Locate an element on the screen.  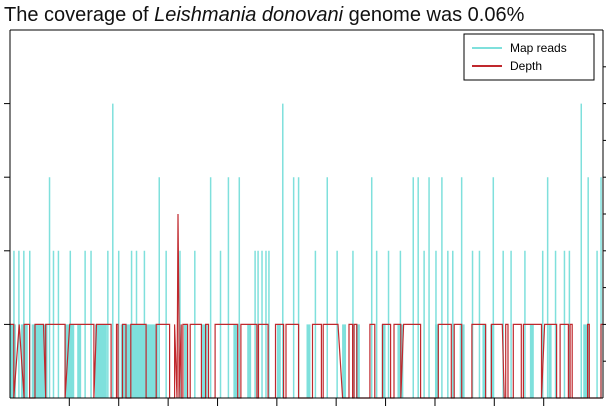
legend-label-depth: Depth is located at coordinates (526, 66).